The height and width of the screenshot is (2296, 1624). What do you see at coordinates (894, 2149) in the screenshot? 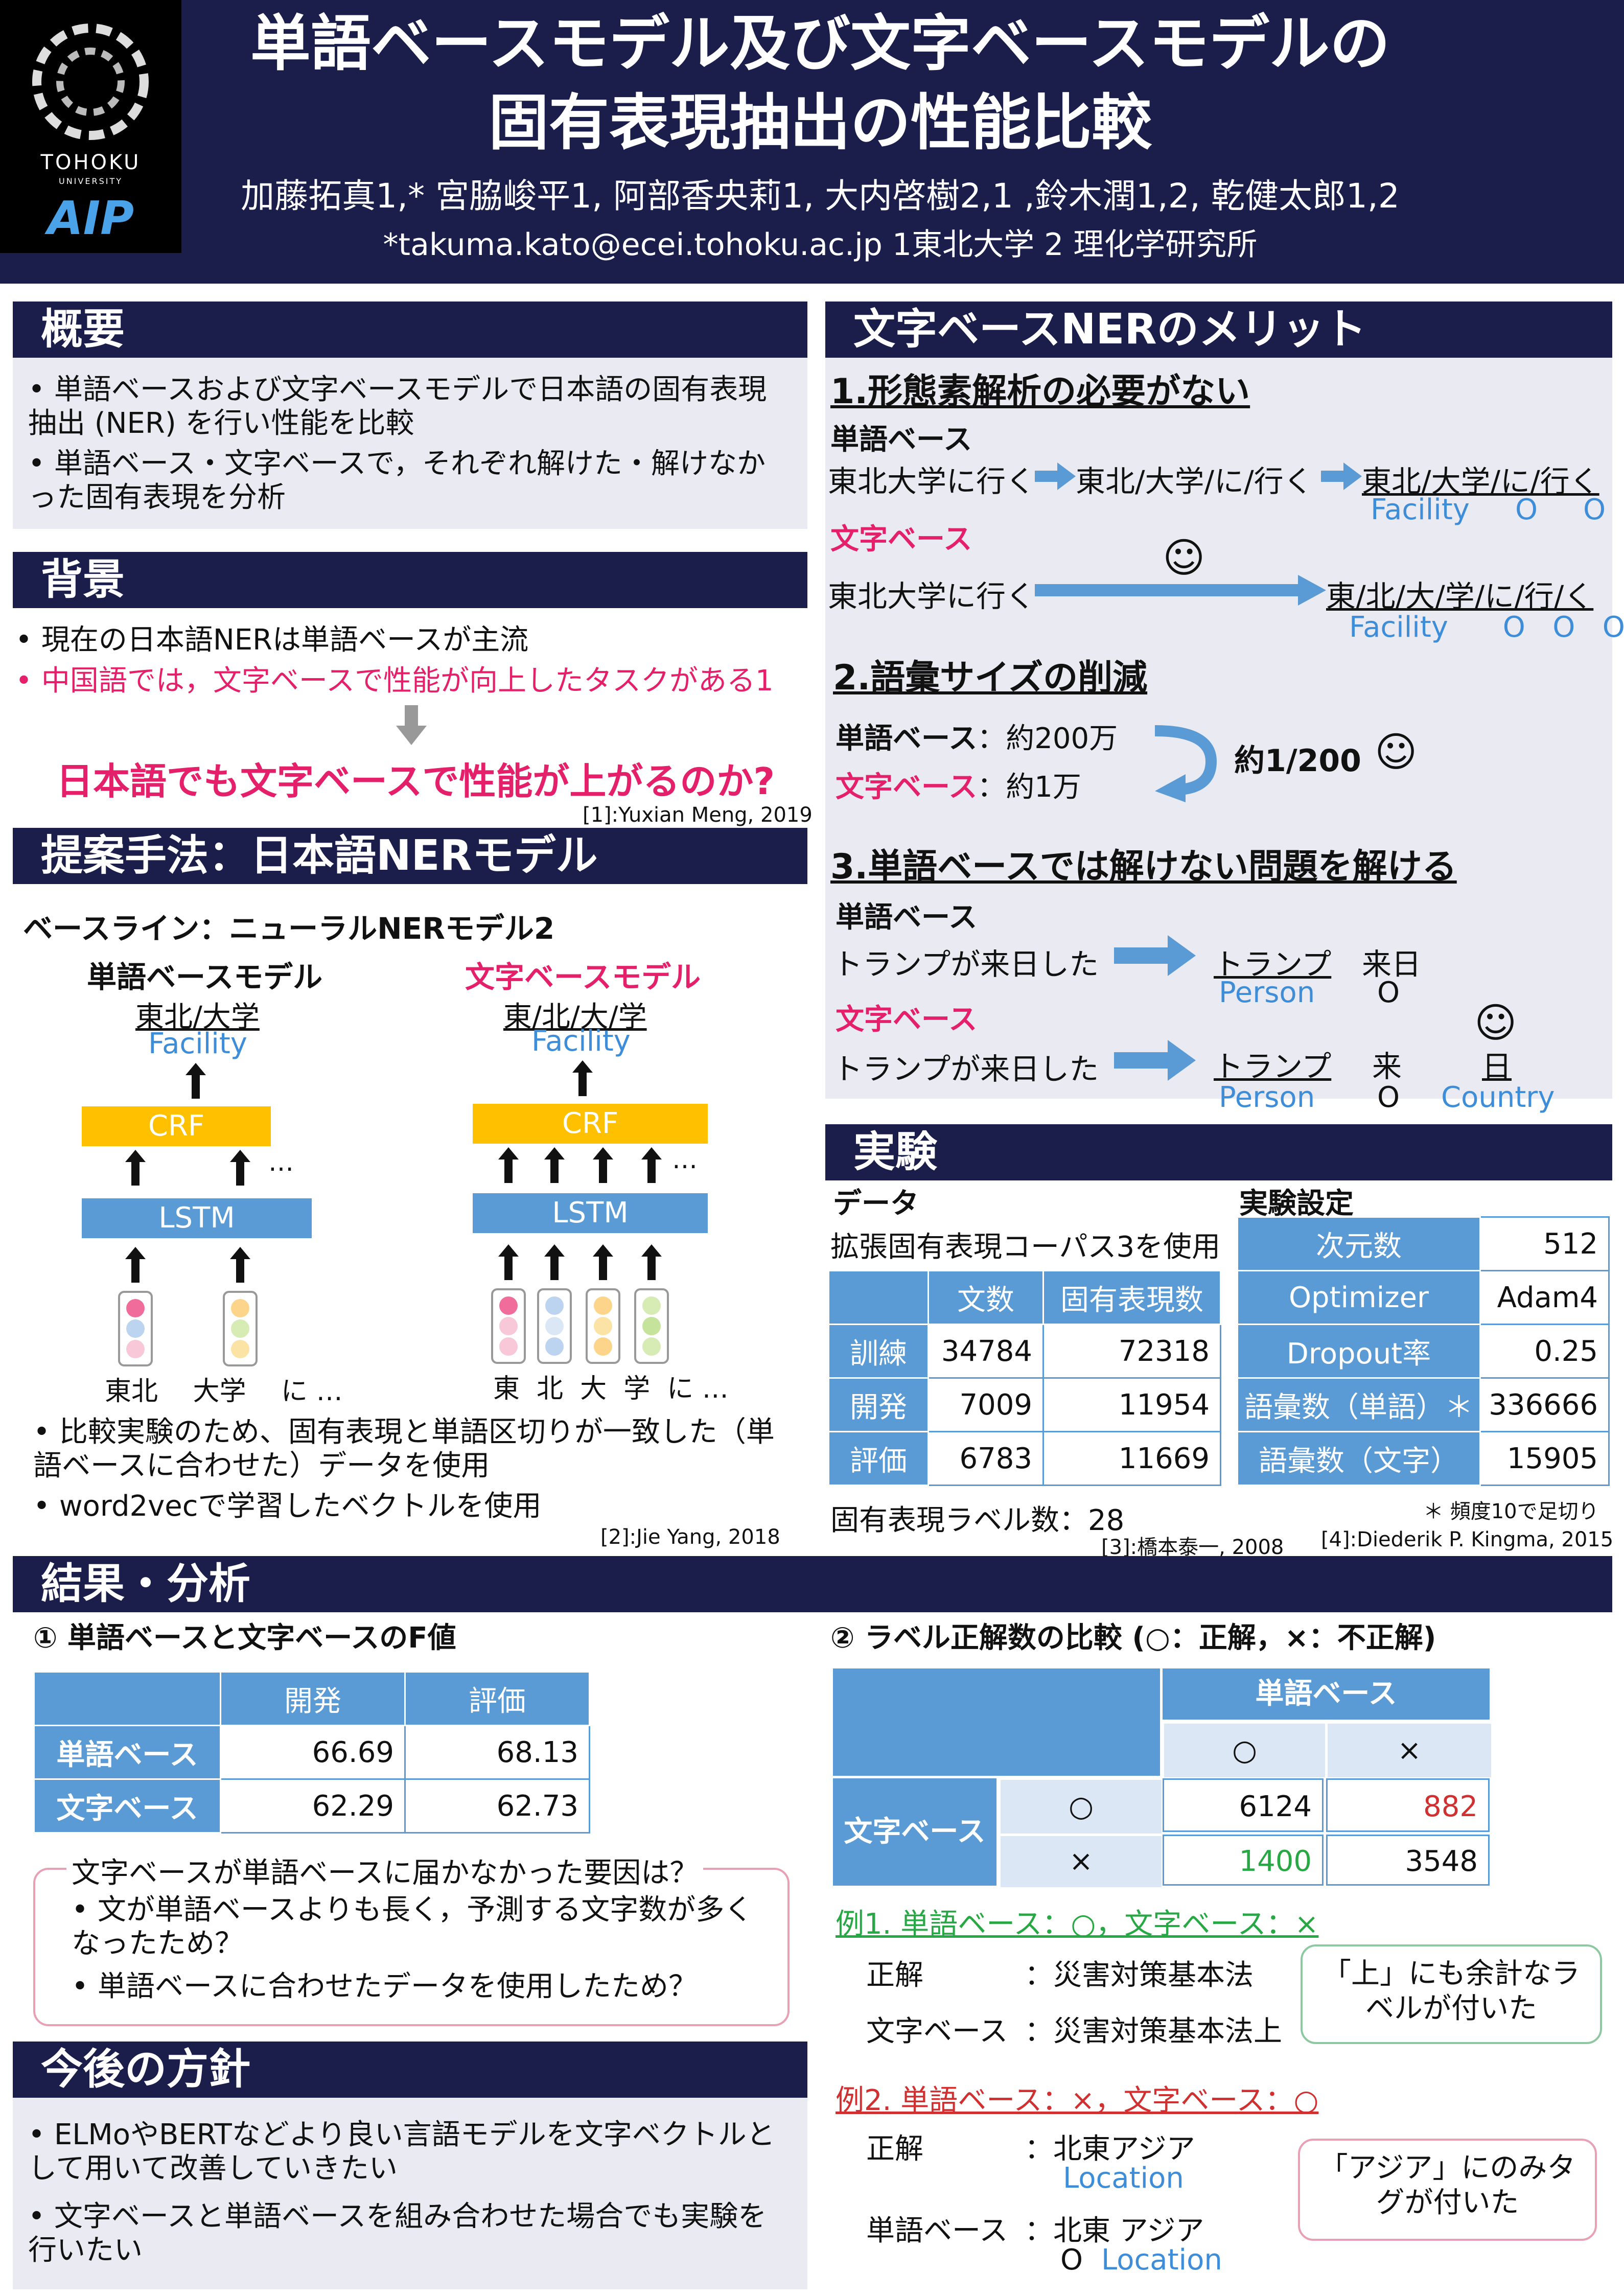
I see `ex2-gold-label: 正解` at bounding box center [894, 2149].